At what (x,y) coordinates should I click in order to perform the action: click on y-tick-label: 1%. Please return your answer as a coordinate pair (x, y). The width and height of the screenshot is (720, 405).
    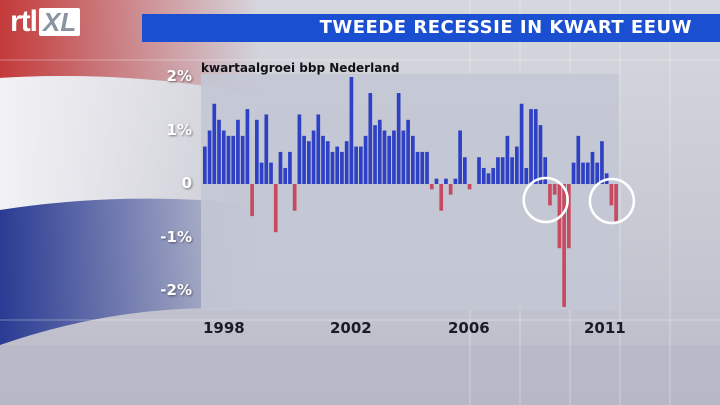
    Looking at the image, I should click on (179, 129).